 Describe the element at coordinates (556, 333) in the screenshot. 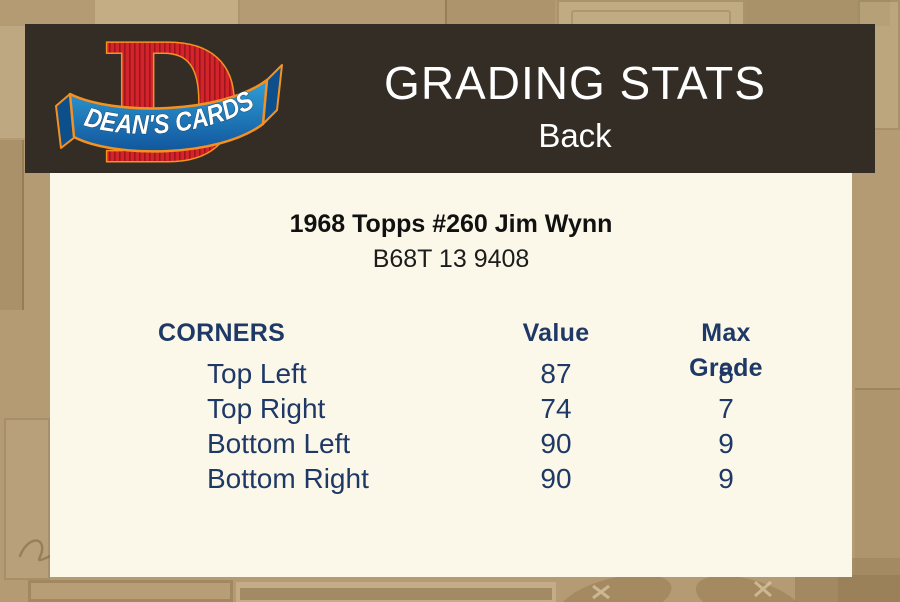

I see `column-header-value: Value` at that location.